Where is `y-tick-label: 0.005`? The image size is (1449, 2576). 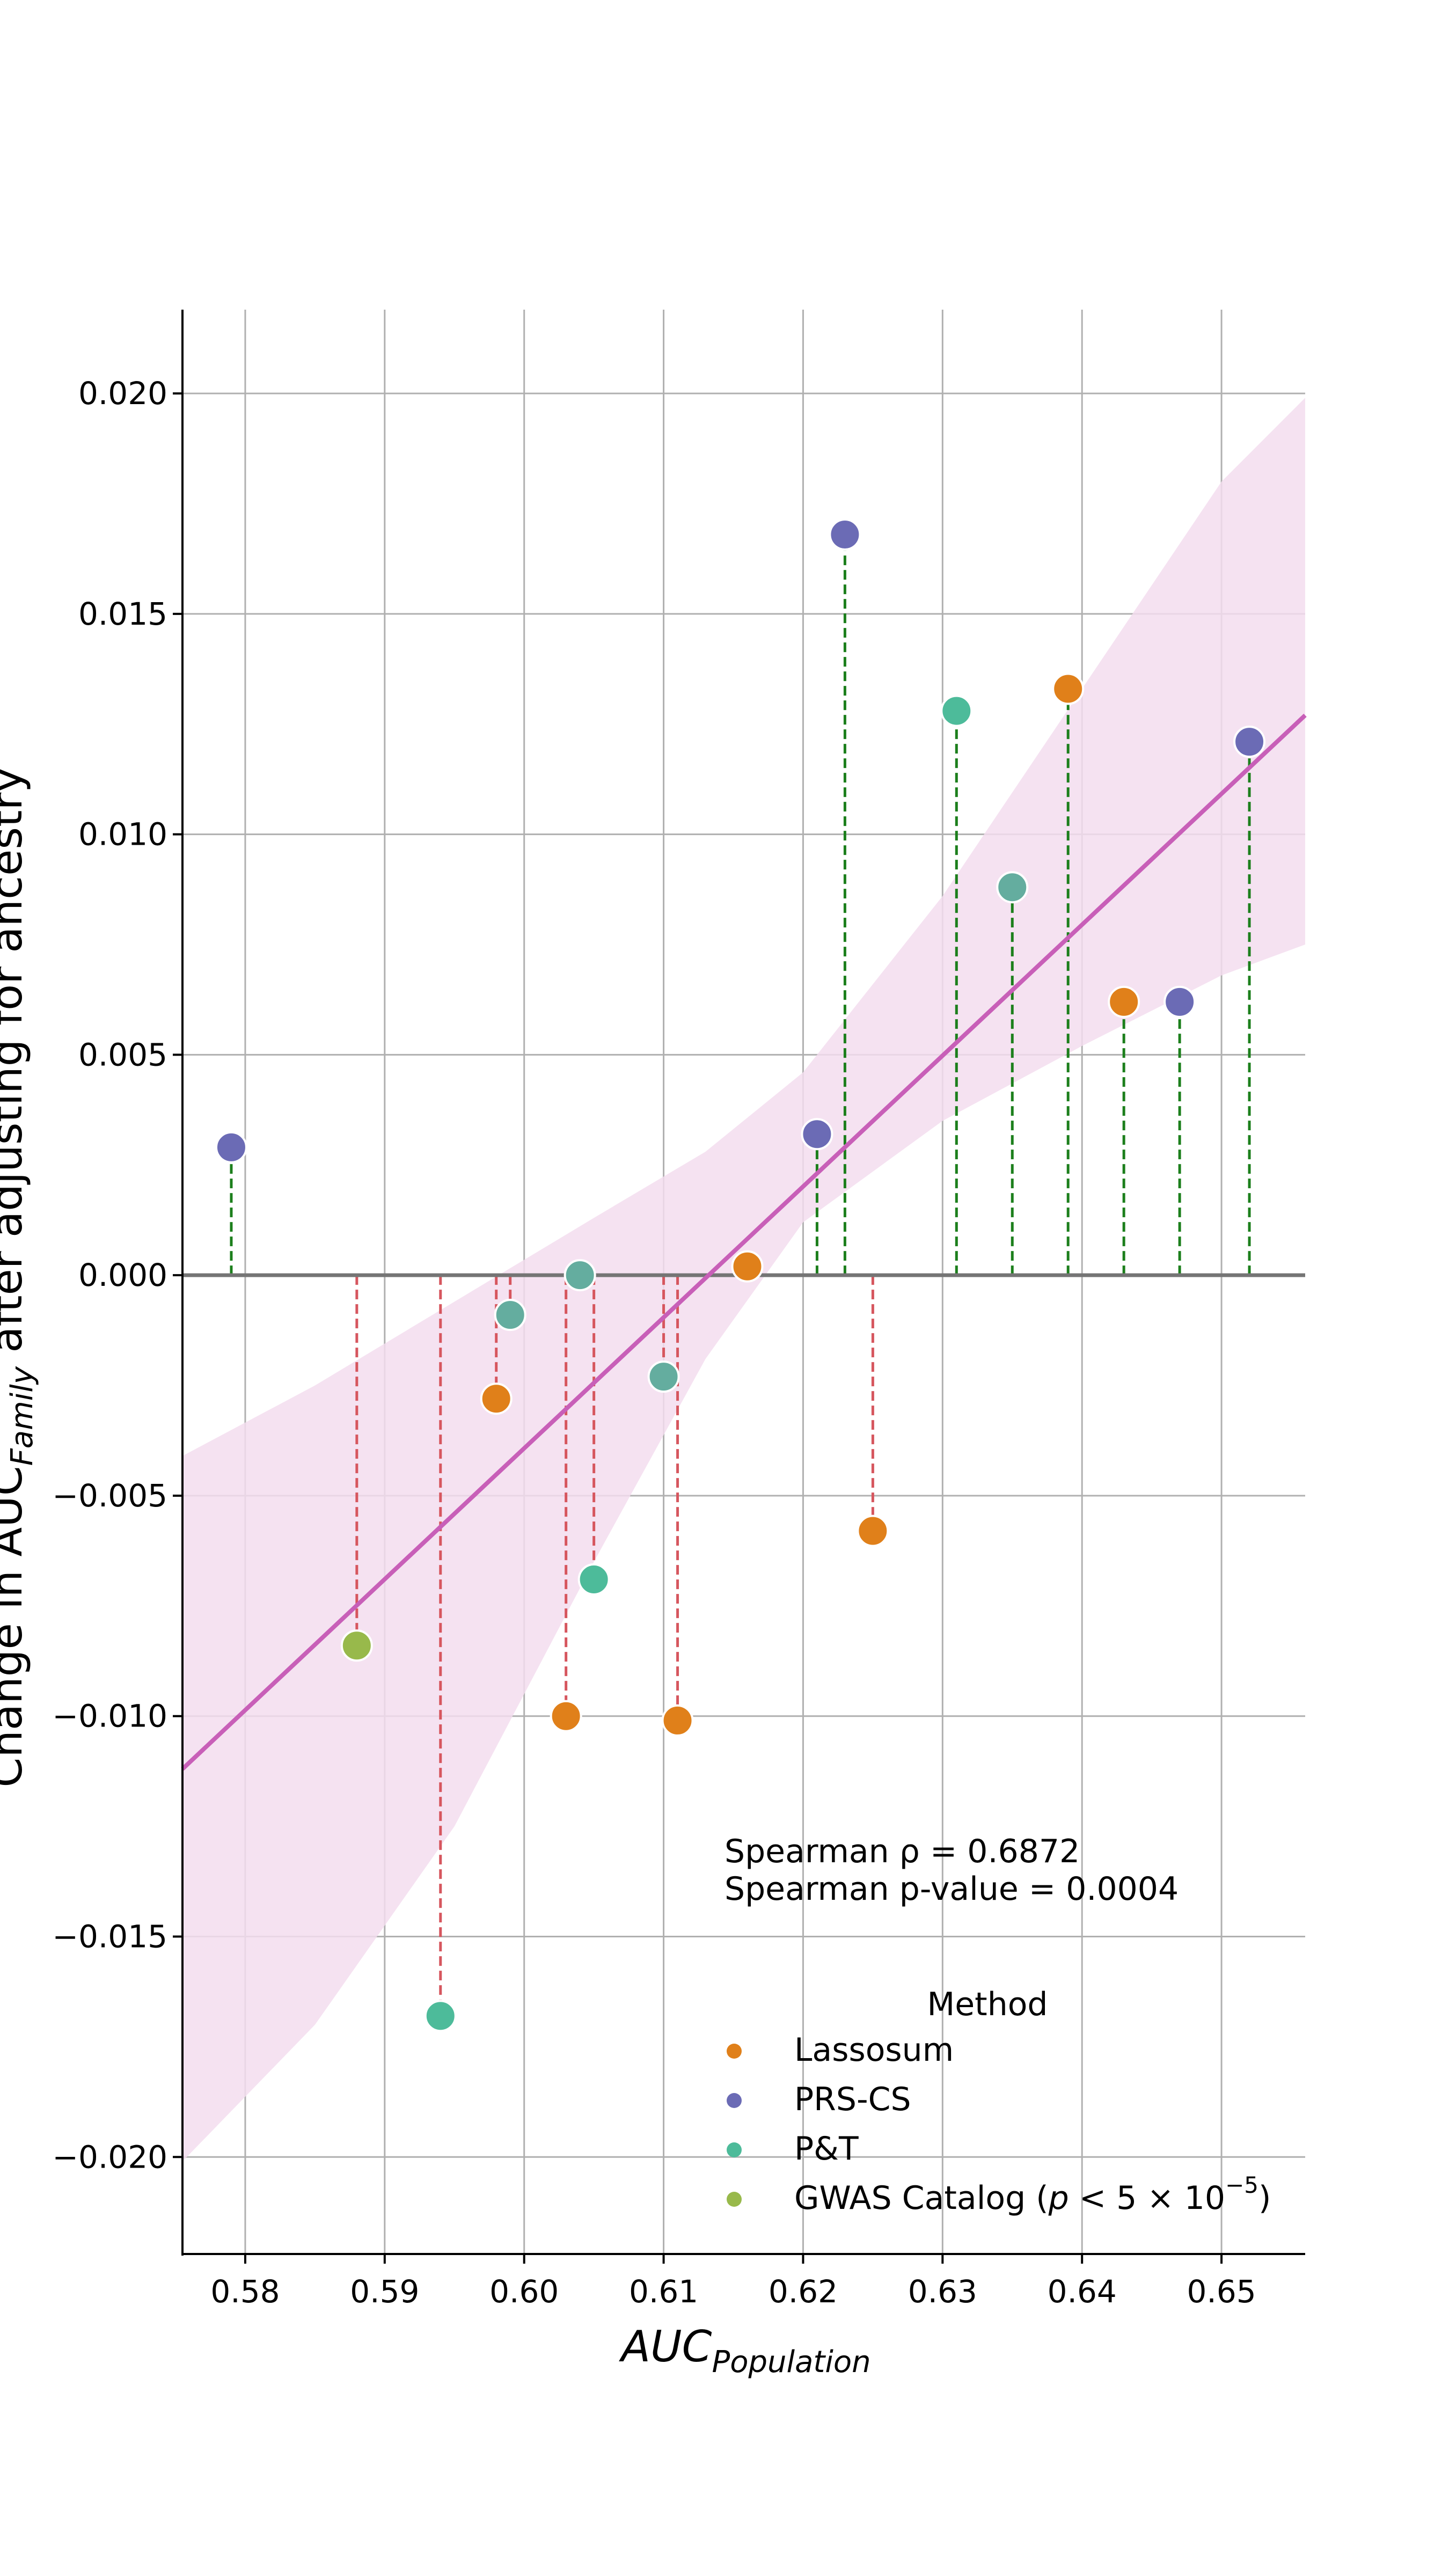 y-tick-label: 0.005 is located at coordinates (122, 1054).